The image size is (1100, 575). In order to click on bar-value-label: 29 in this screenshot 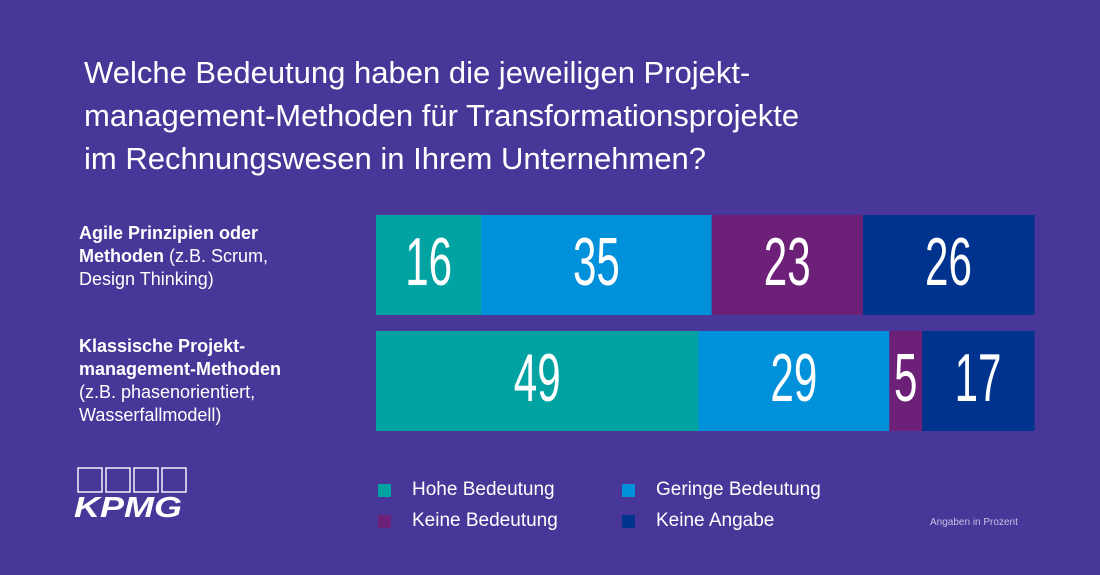, I will do `click(793, 378)`.